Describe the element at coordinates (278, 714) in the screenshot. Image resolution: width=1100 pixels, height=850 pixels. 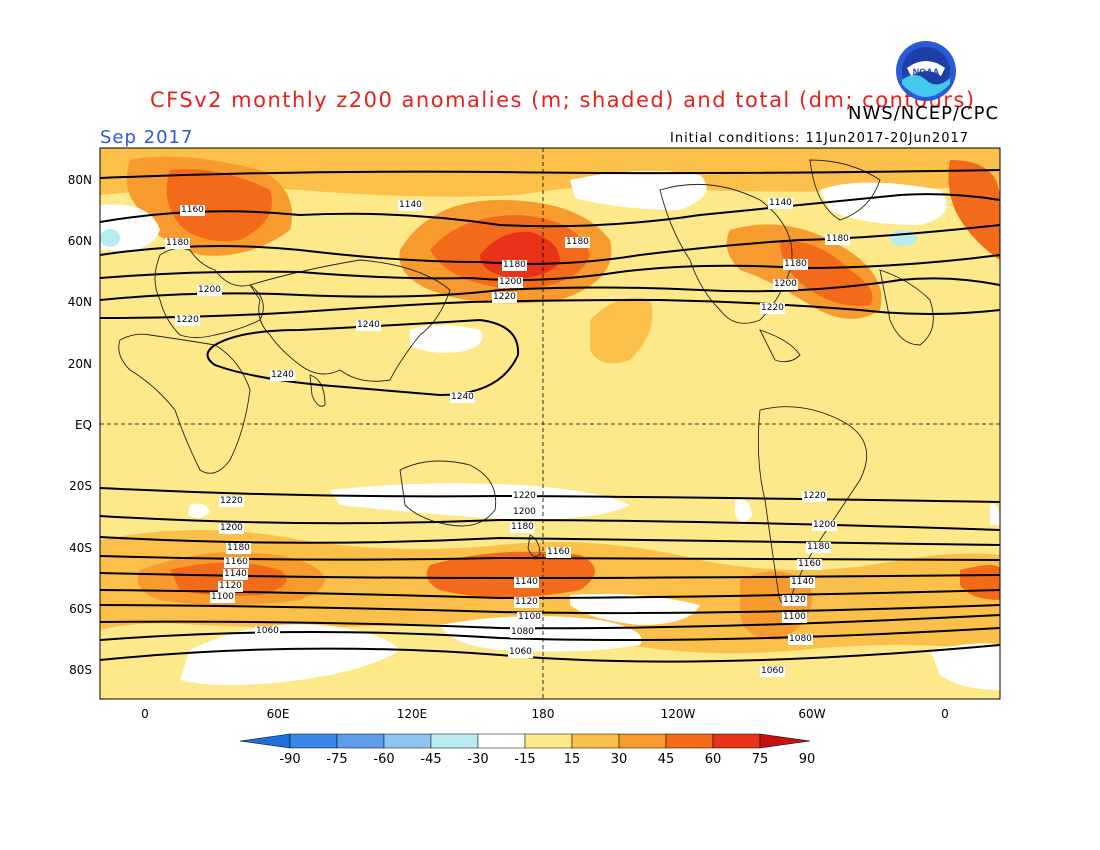
I see `lon-label-60e: 60E` at that location.